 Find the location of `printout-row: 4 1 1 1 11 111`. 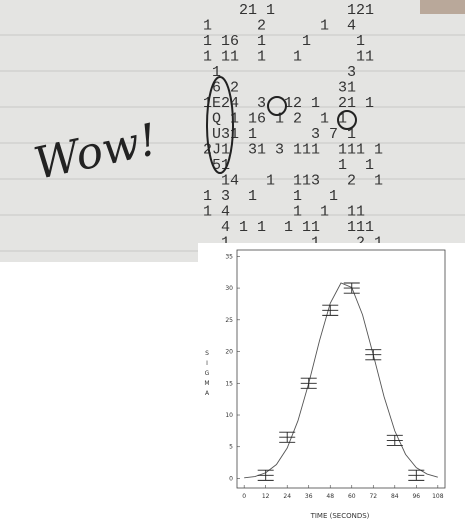

printout-row: 4 1 1 1 11 111 is located at coordinates (288, 227).